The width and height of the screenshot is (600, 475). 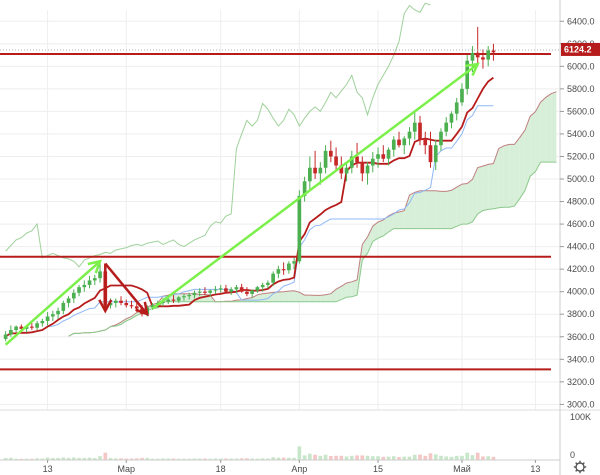 What do you see at coordinates (576, 463) in the screenshot?
I see `gear-icon-tooth` at bounding box center [576, 463].